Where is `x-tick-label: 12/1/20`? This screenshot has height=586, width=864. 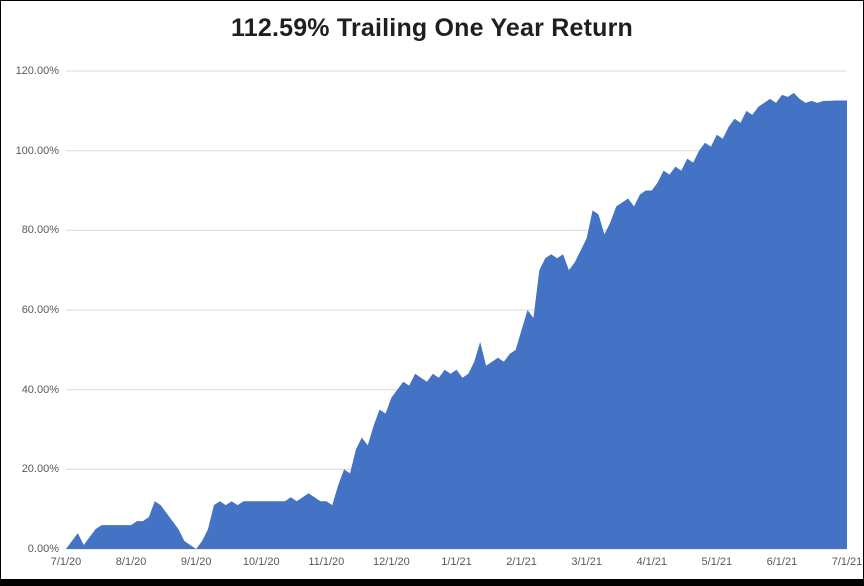 x-tick-label: 12/1/20 is located at coordinates (391, 562).